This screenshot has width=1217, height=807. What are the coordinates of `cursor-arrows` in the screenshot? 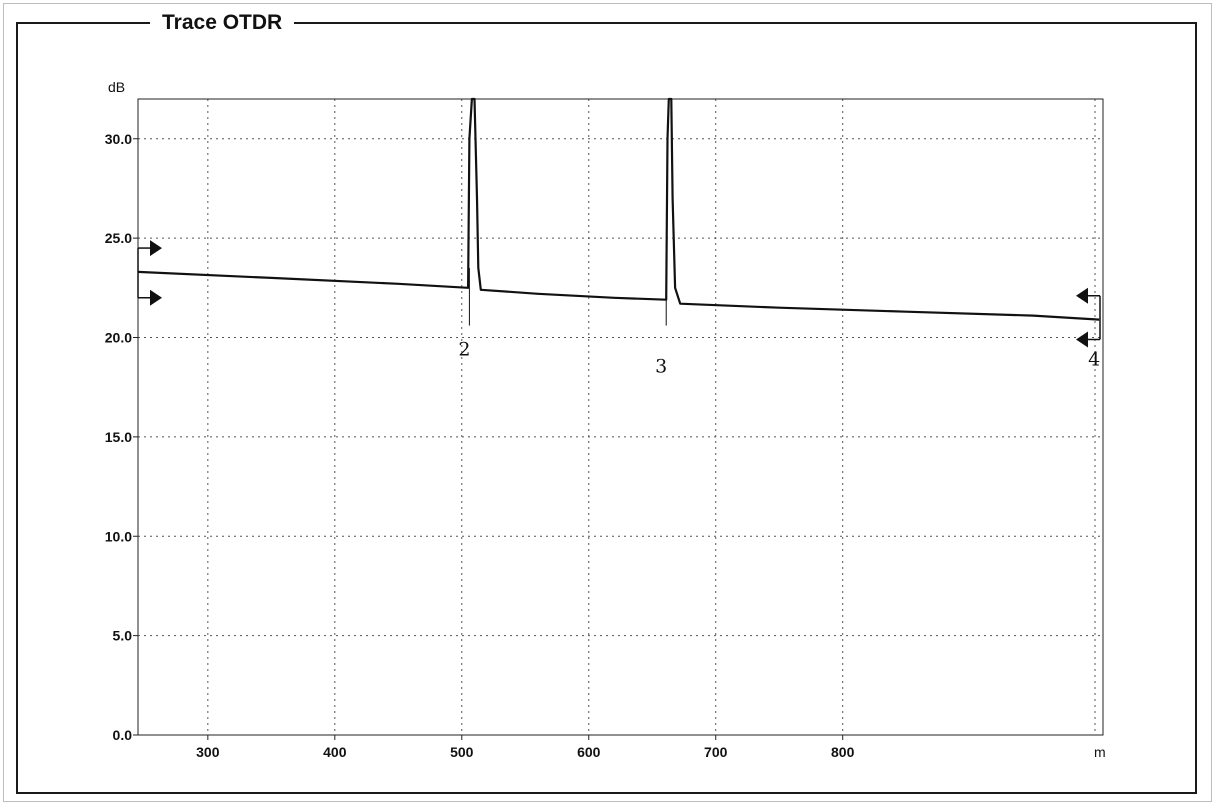 It's located at (619, 294).